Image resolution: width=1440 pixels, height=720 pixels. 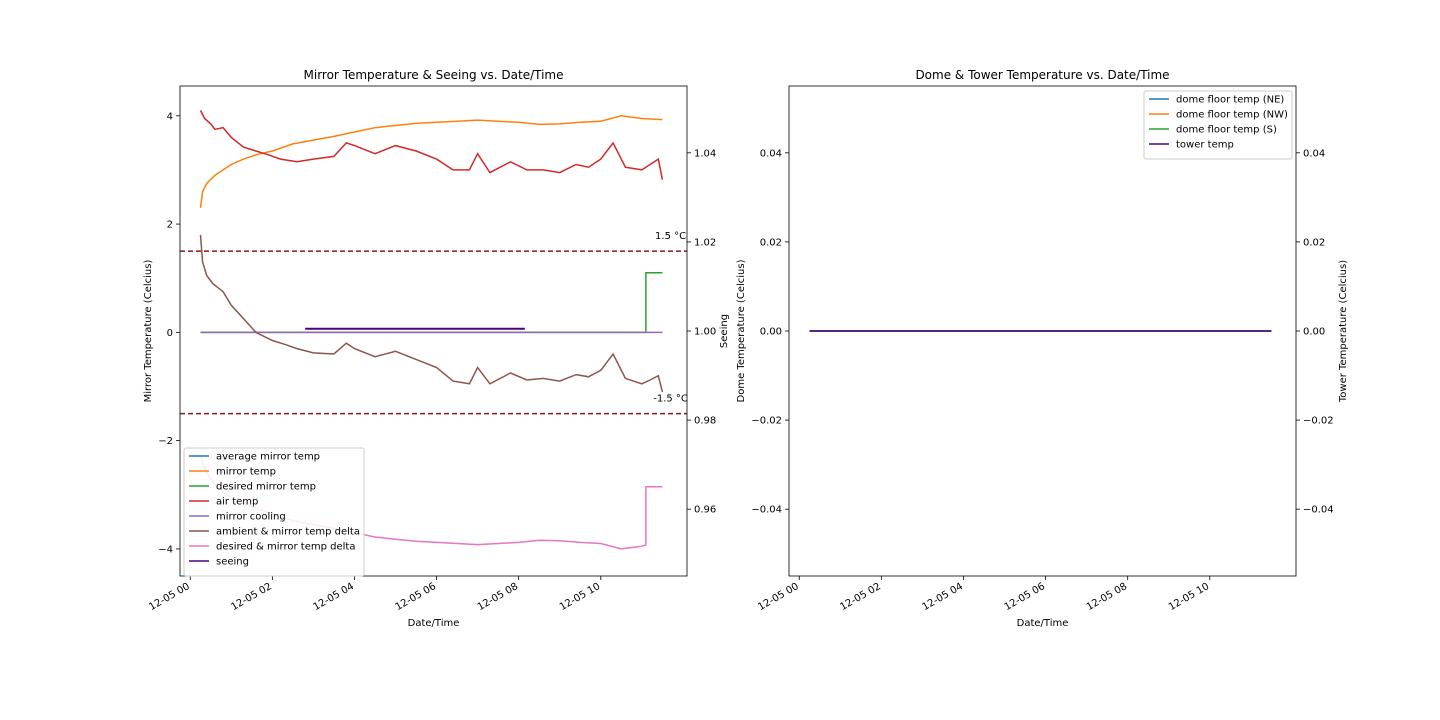 What do you see at coordinates (705, 510) in the screenshot?
I see `y2-tick-label: 0.96` at bounding box center [705, 510].